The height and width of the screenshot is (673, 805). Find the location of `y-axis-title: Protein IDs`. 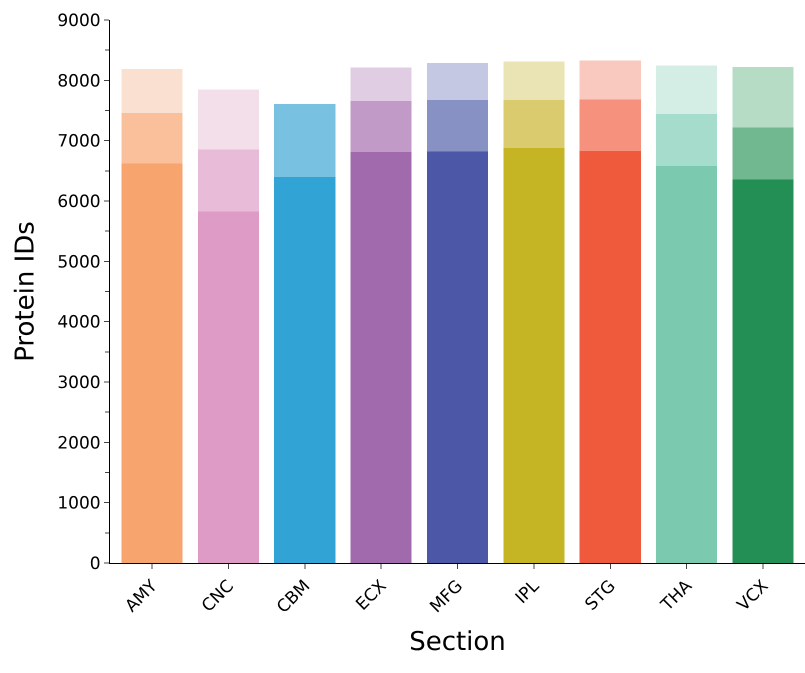

y-axis-title: Protein IDs is located at coordinates (25, 291).